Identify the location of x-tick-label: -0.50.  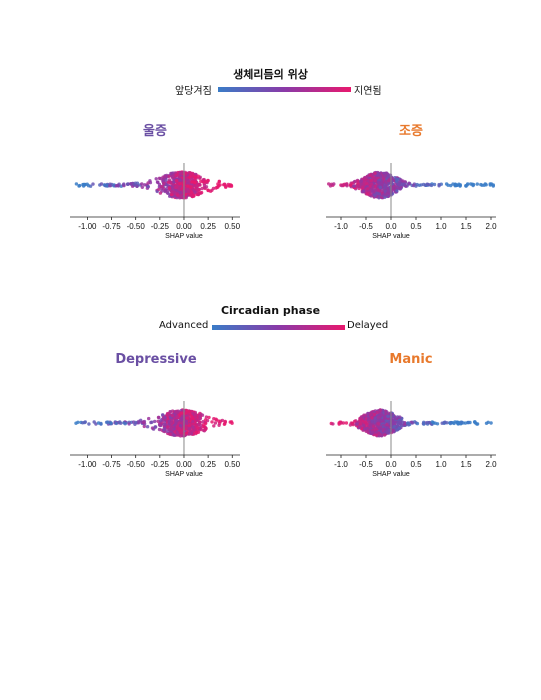
(136, 464).